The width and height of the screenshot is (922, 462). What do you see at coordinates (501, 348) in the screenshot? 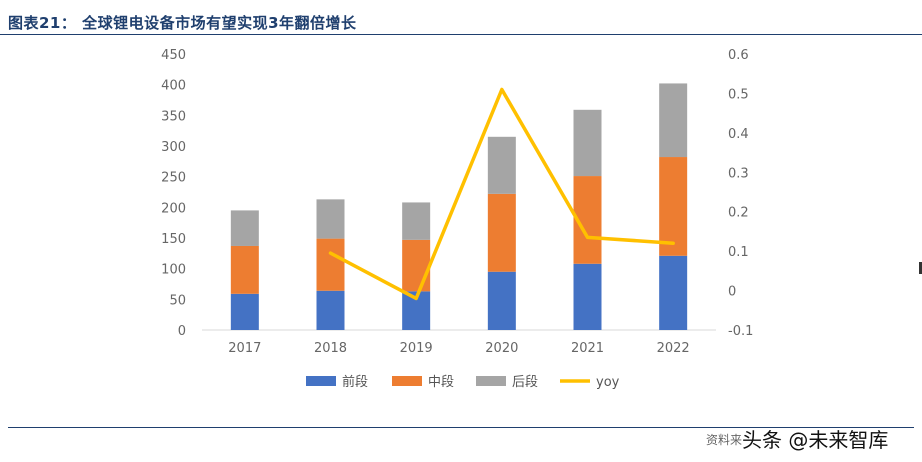
I see `x-tick-label: 2020` at bounding box center [501, 348].